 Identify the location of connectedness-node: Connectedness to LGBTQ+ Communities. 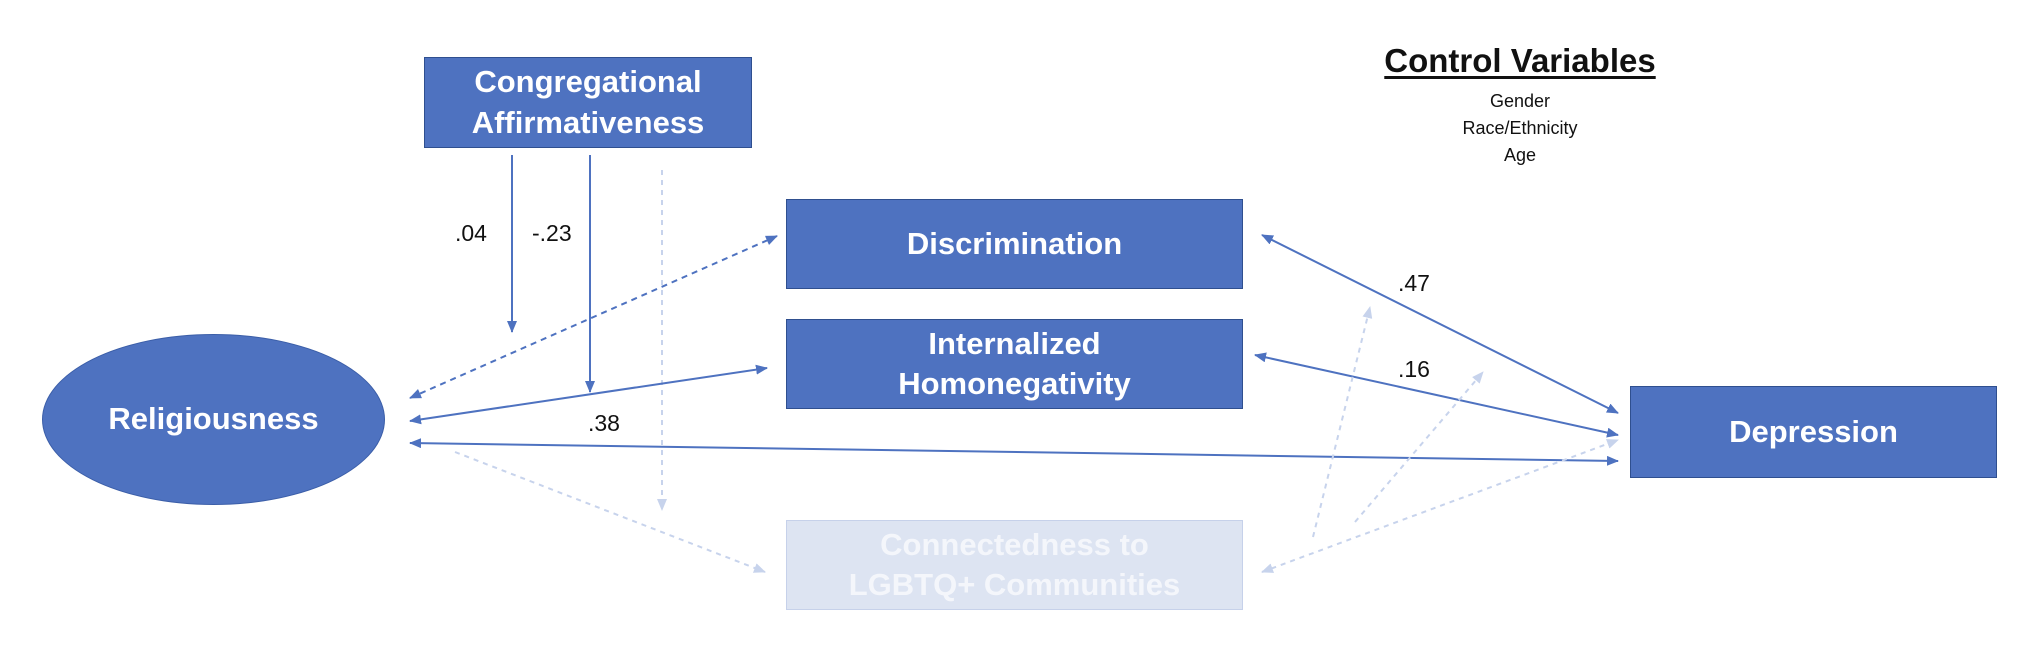
(1014, 565).